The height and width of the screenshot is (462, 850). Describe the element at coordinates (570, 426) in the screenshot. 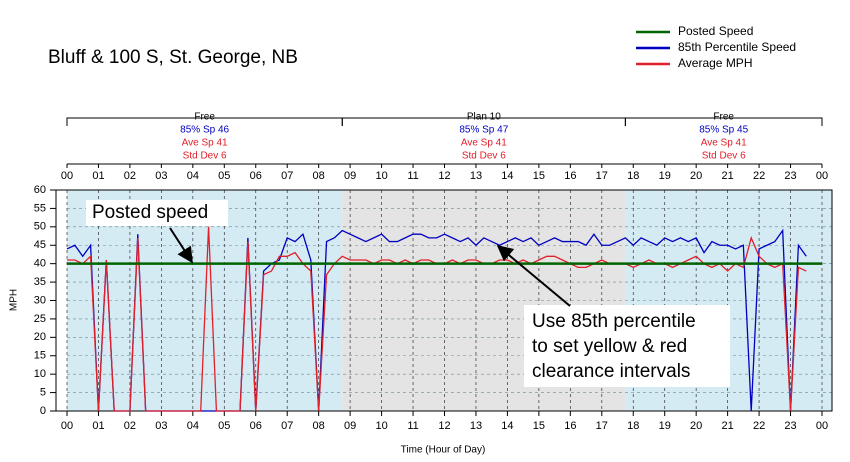

I see `x-tick-label: 16` at that location.